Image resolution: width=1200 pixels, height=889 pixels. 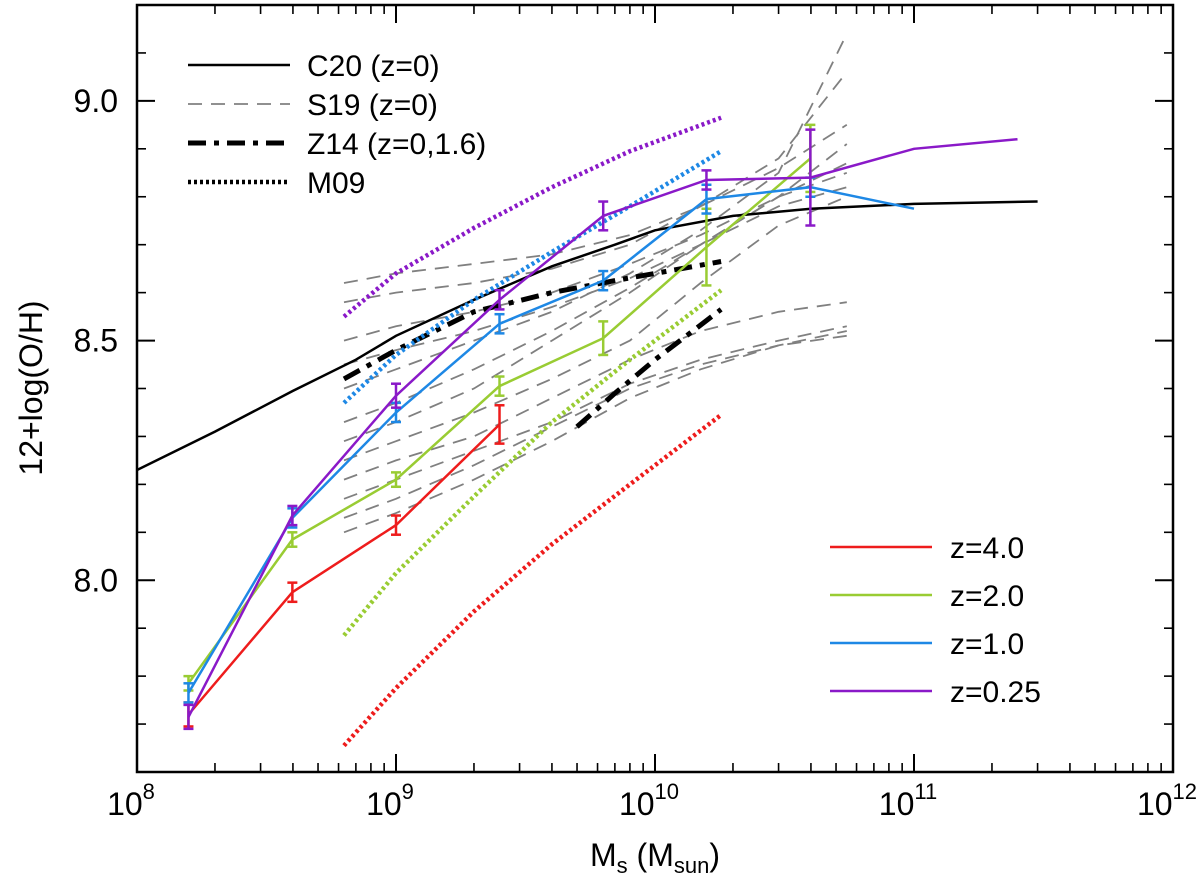 I want to click on x-tick-label: 10¹², so click(x=1167, y=800).